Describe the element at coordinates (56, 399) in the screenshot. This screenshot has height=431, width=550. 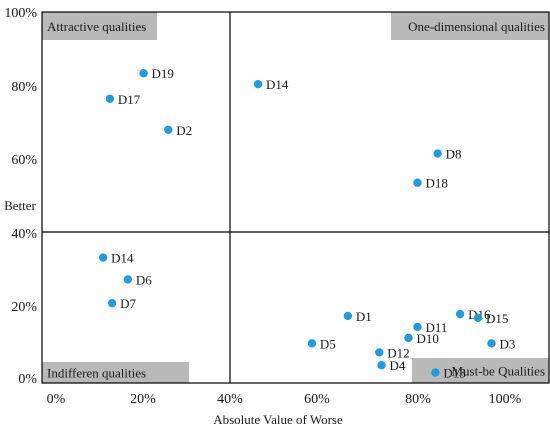
I see `x-tick-label: 0%` at that location.